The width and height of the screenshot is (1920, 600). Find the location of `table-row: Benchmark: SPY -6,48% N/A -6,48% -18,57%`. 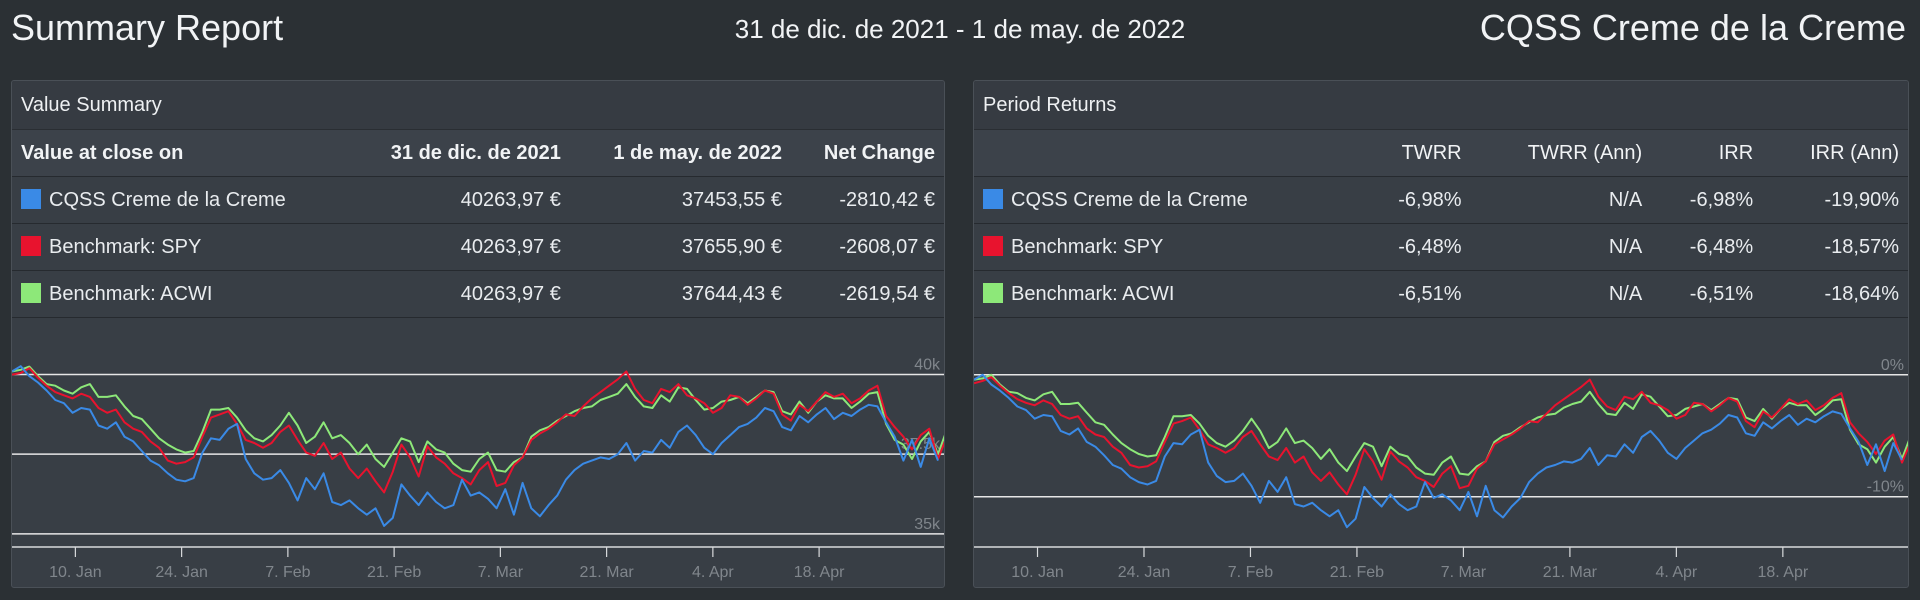

table-row: Benchmark: SPY -6,48% N/A -6,48% -18,57% is located at coordinates (1441, 247).